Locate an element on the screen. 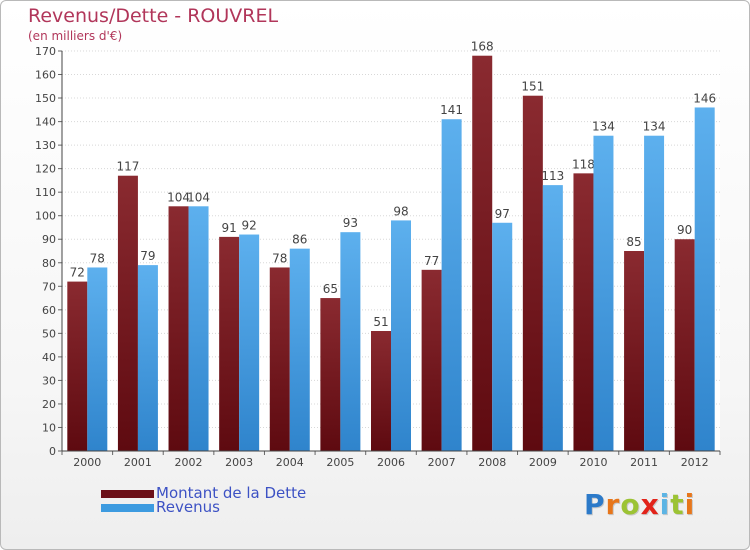  x-tick-label: 2000 is located at coordinates (87, 462).